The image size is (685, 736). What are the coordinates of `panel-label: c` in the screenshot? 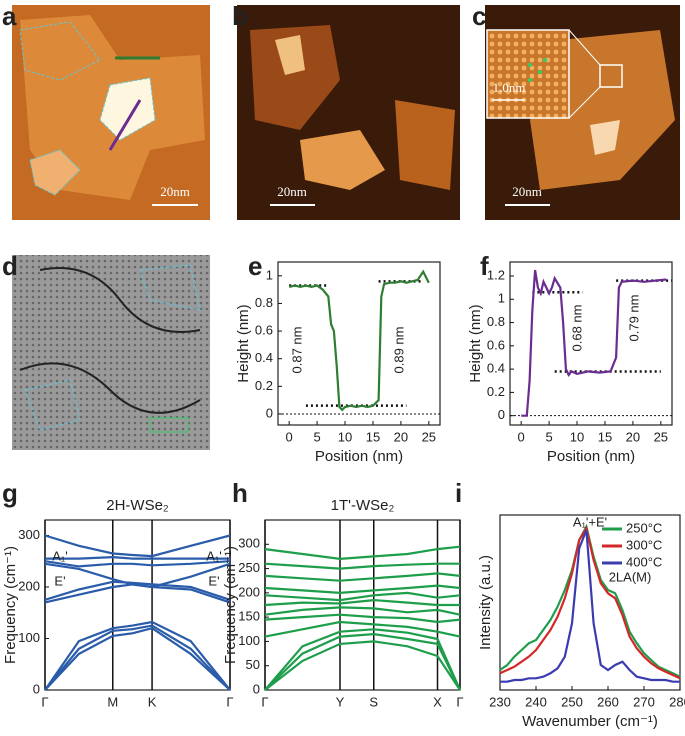 It's located at (479, 16).